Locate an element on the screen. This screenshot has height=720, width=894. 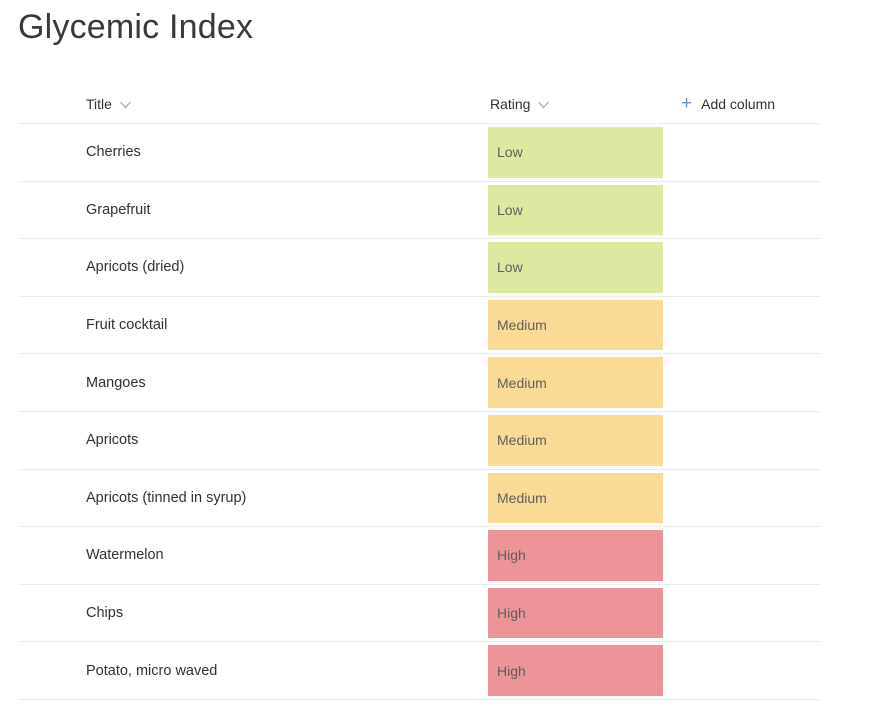
table-row: Cherries Low is located at coordinates (419, 153).